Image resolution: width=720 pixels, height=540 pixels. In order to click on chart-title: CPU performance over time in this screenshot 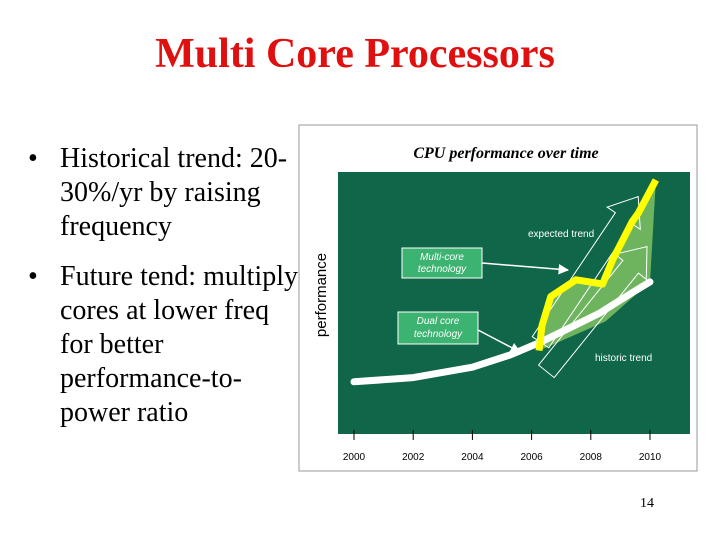, I will do `click(505, 153)`.